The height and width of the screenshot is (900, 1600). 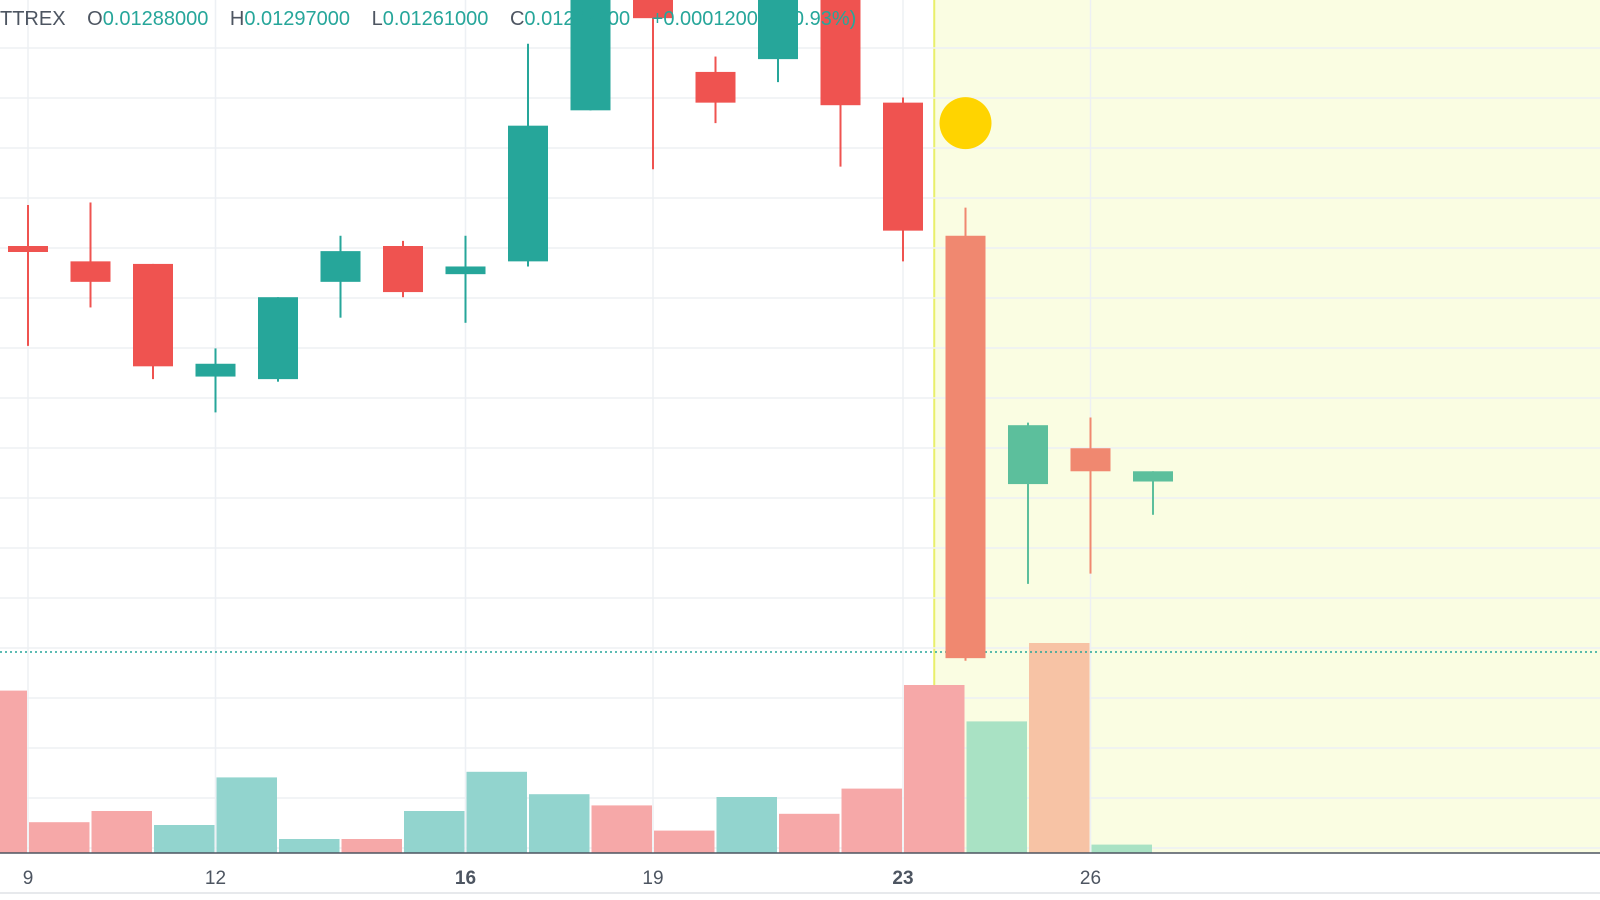 What do you see at coordinates (155, 19) in the screenshot?
I see `open-value: 0.01288000` at bounding box center [155, 19].